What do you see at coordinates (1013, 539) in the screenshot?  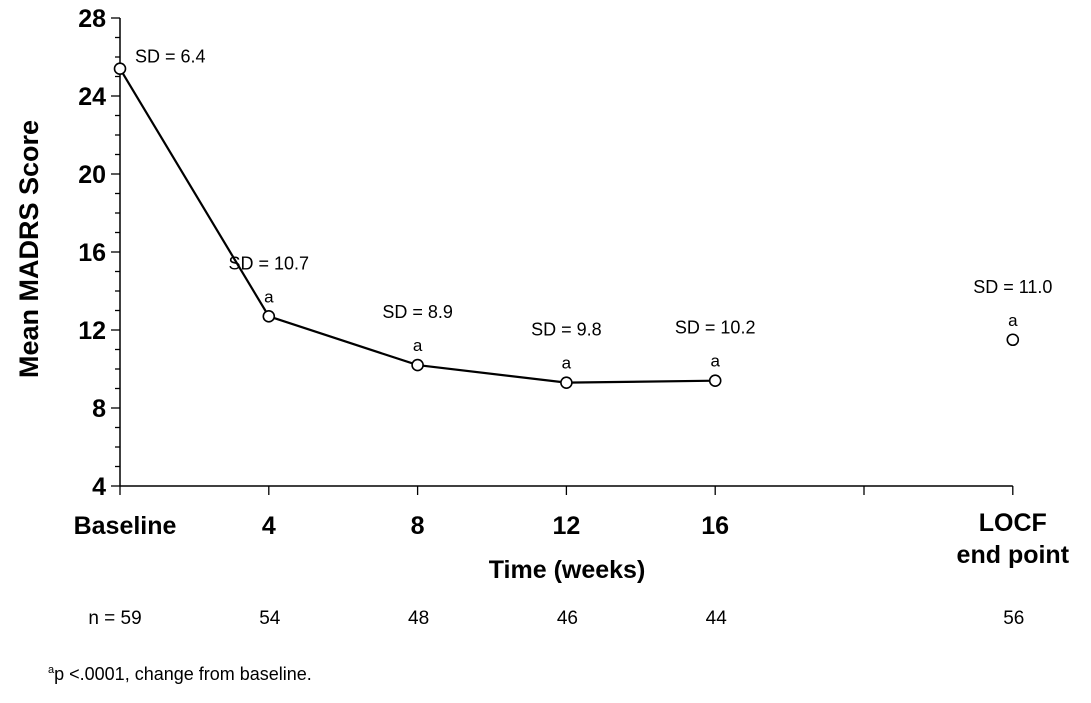 I see `x-tick-label: LOCF end point` at bounding box center [1013, 539].